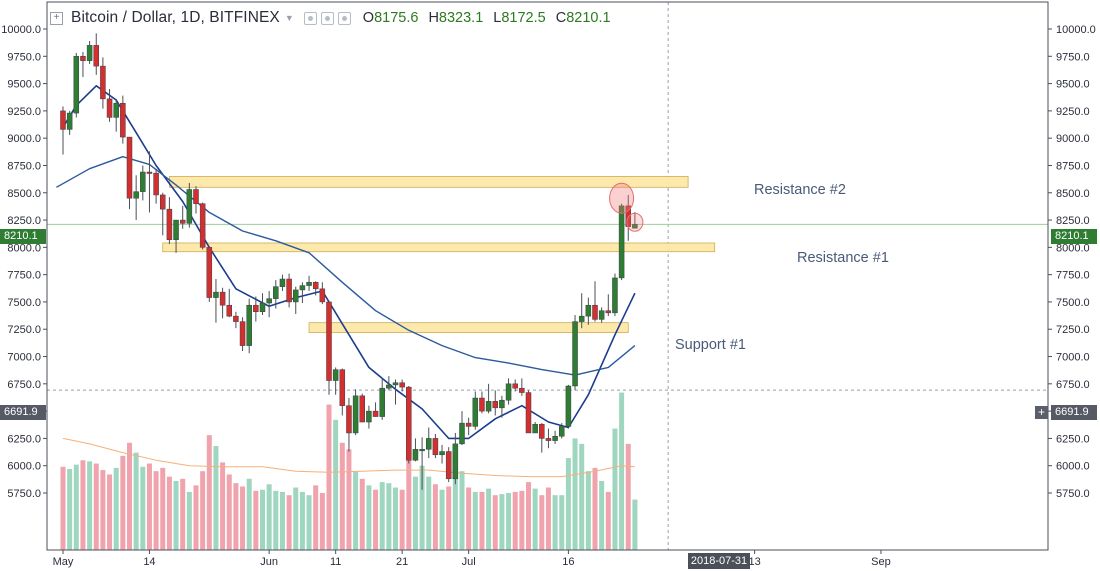 This screenshot has height=571, width=1100. Describe the element at coordinates (1073, 276) in the screenshot. I see `y-tick-label-right: 7750.0` at that location.